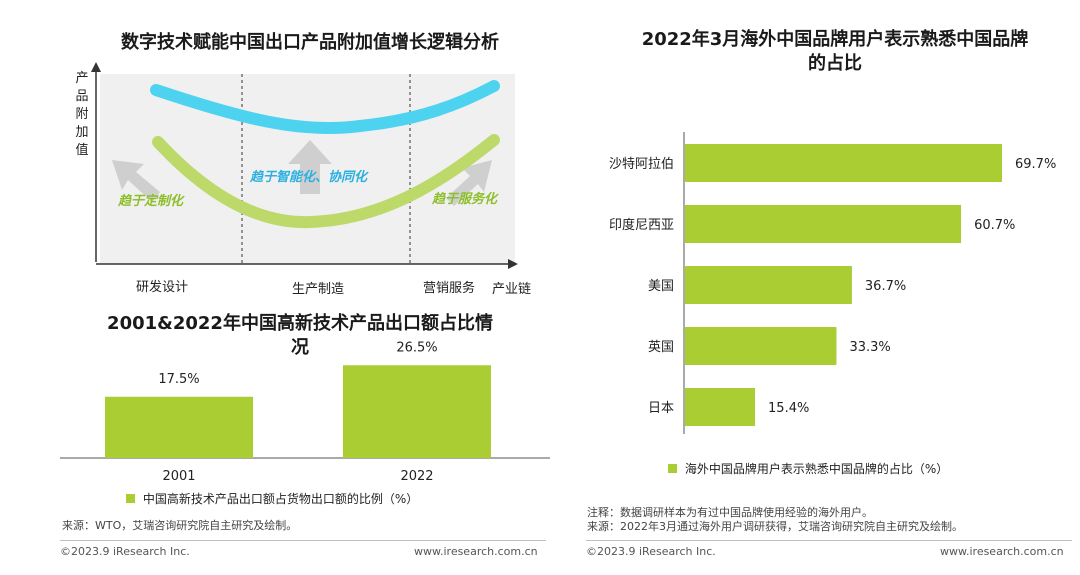 Image resolution: width=1080 pixels, height=575 pixels. I want to click on stage-rd: 研发设计, so click(162, 287).